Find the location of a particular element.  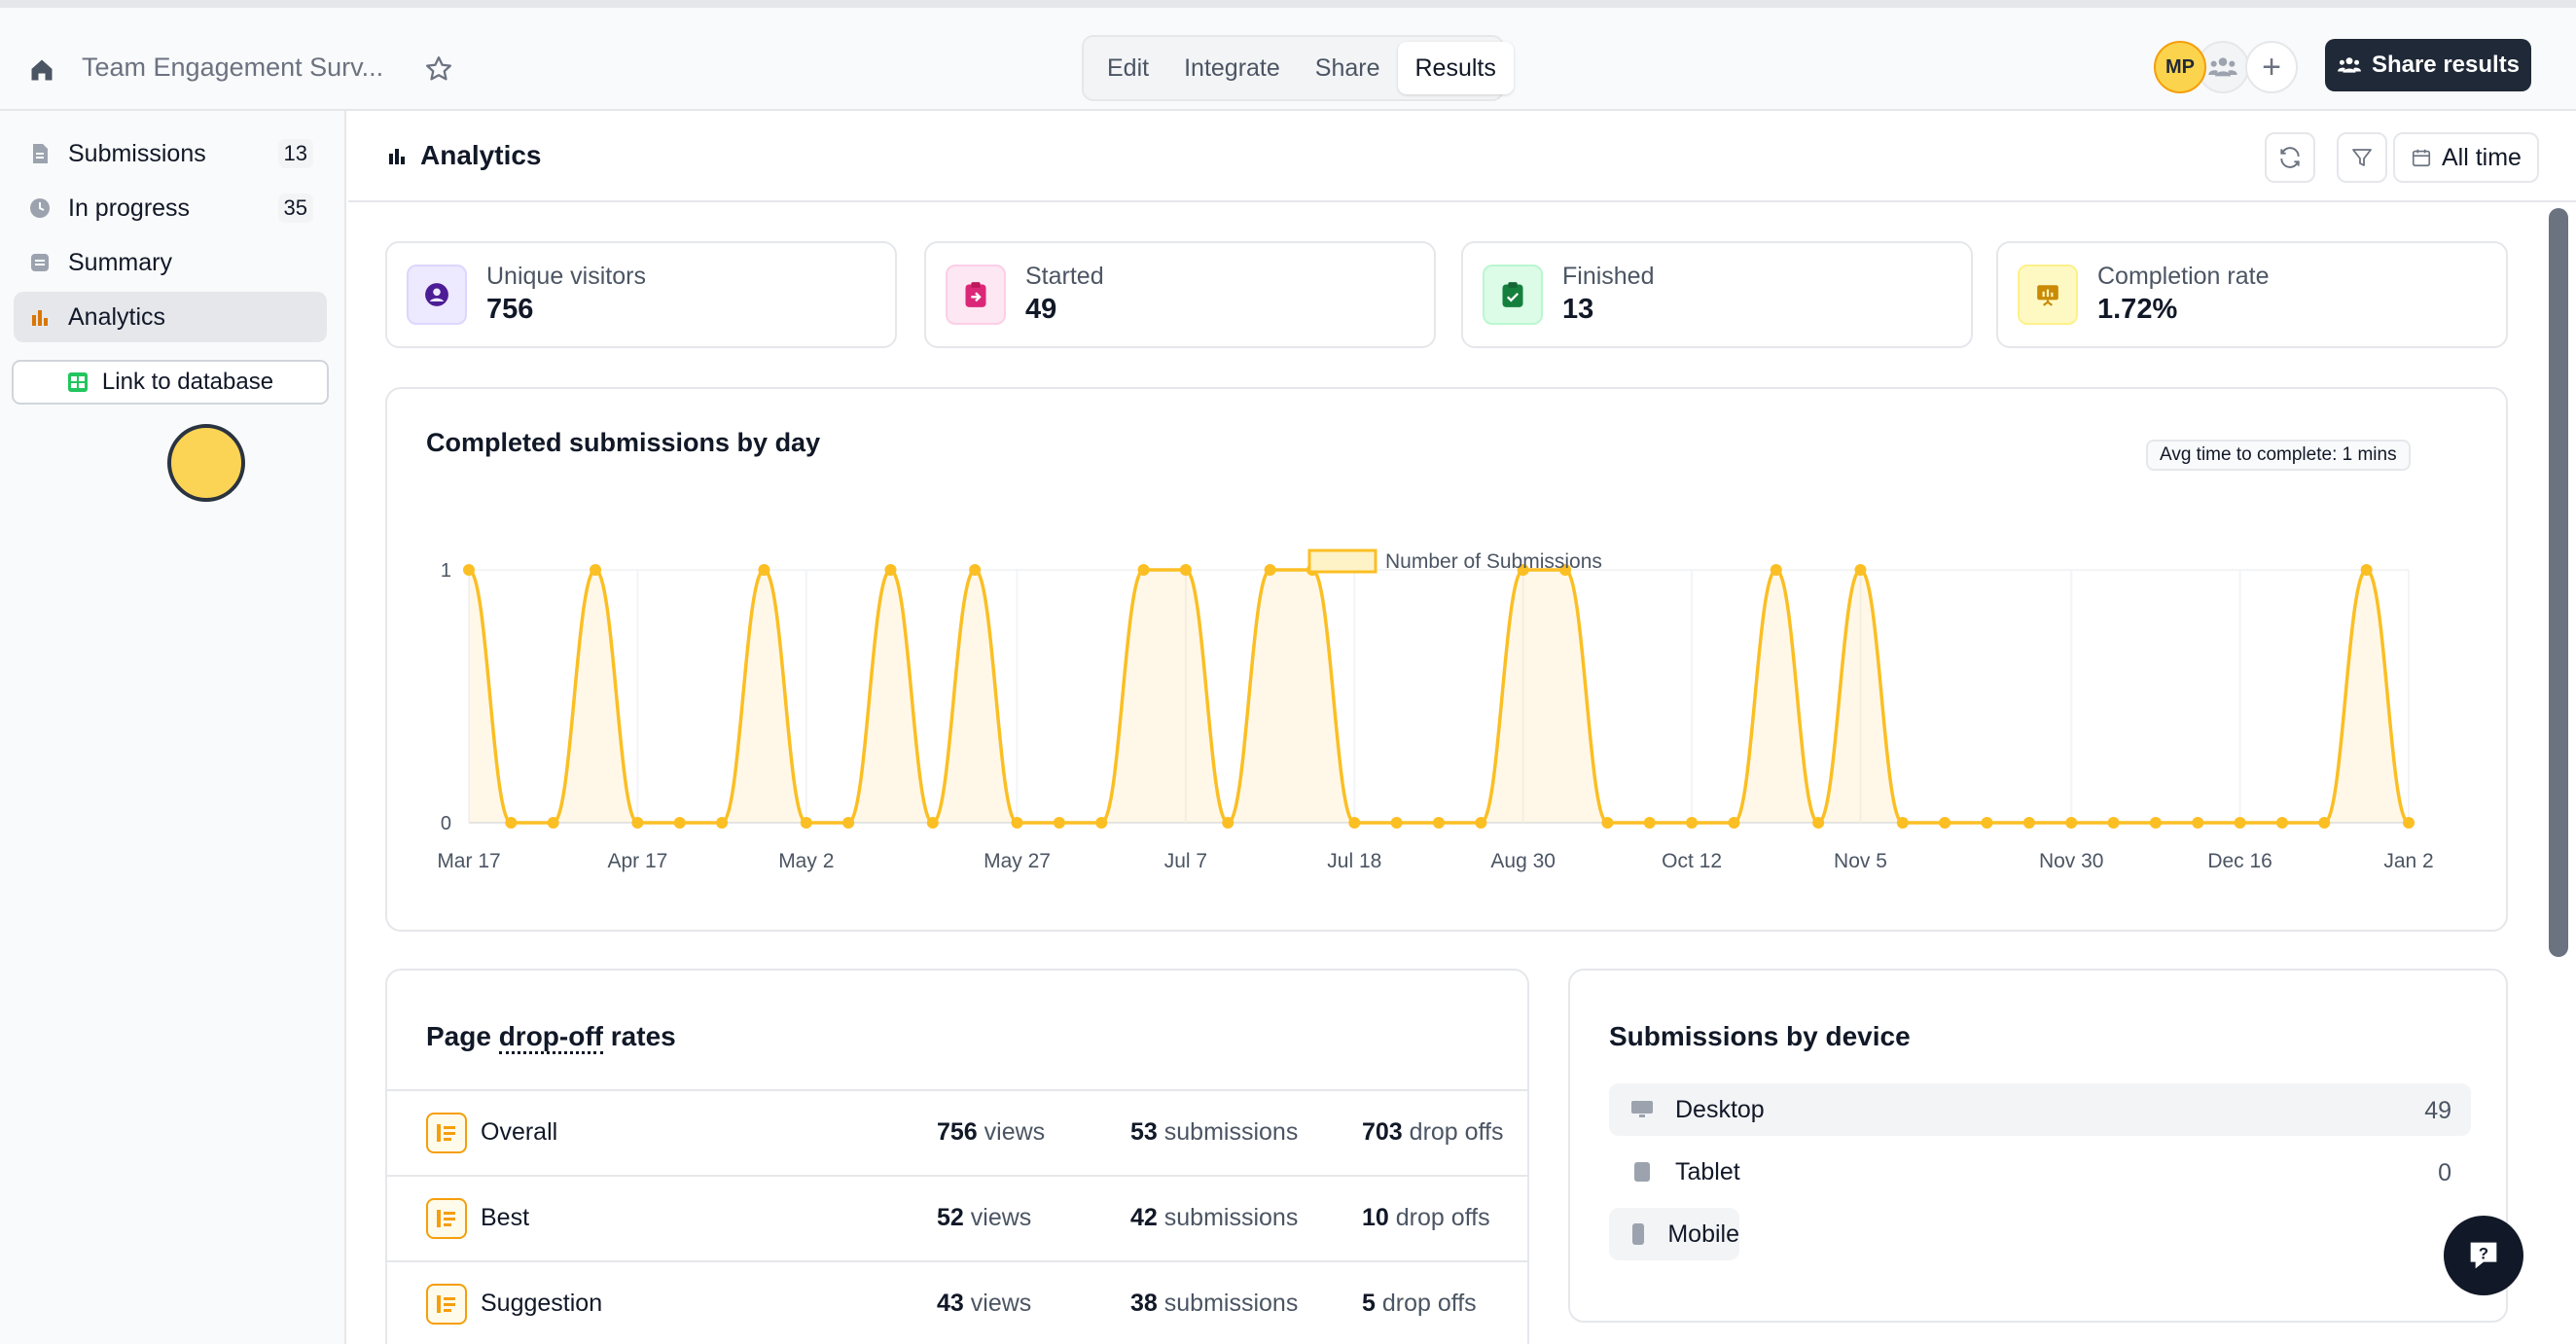

main-header: Analytics All time is located at coordinates (1462, 157).